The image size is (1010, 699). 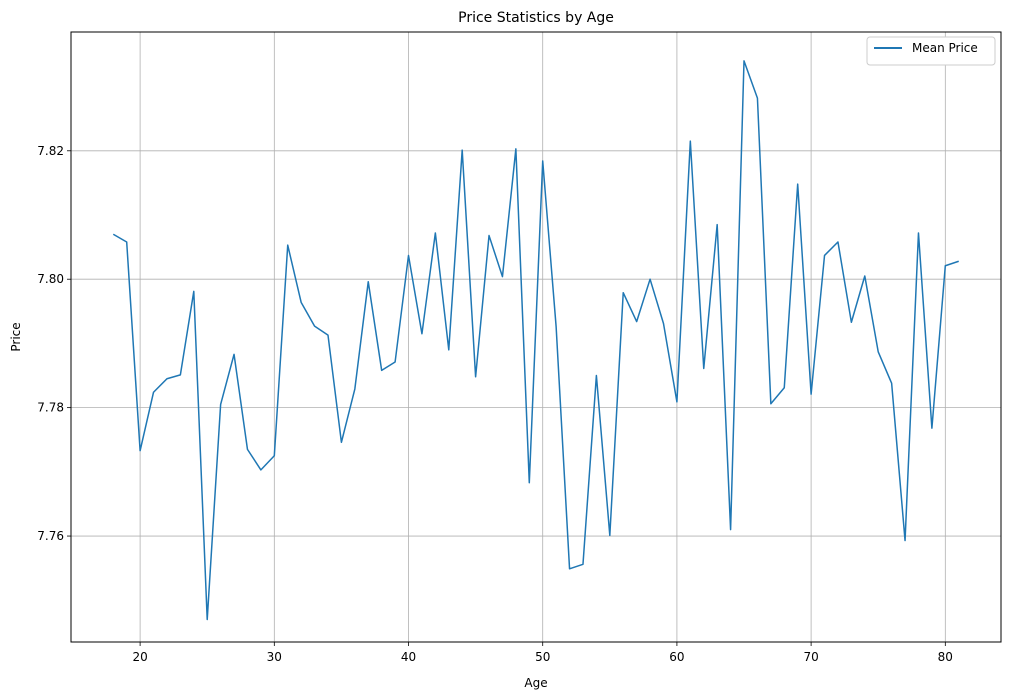 What do you see at coordinates (810, 657) in the screenshot?
I see `x-tick-label: 70` at bounding box center [810, 657].